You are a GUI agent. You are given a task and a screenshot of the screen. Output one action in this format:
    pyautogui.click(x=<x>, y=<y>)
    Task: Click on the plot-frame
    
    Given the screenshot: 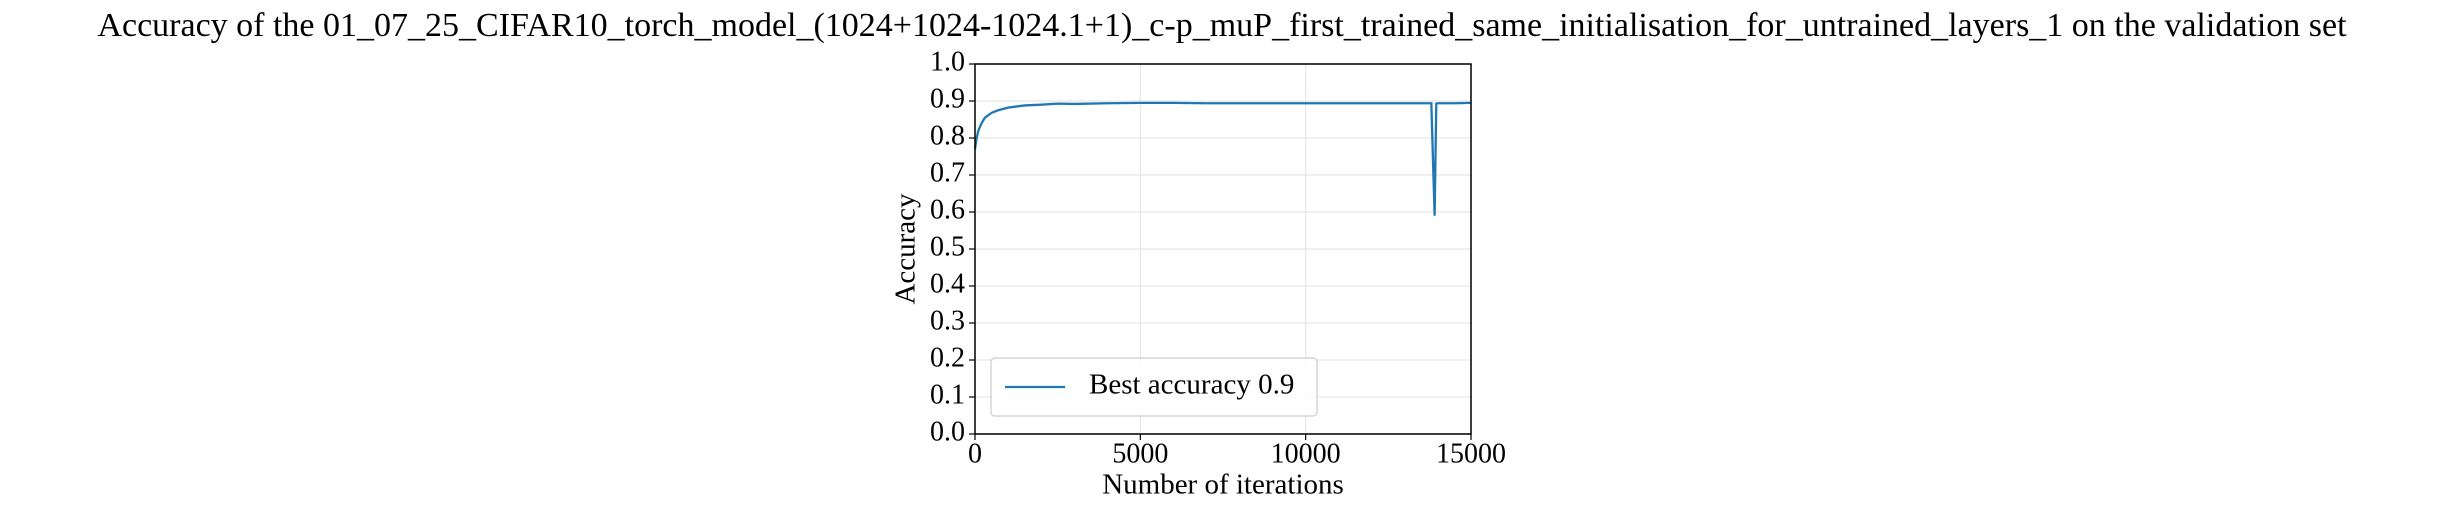 What is the action you would take?
    pyautogui.click(x=1223, y=249)
    